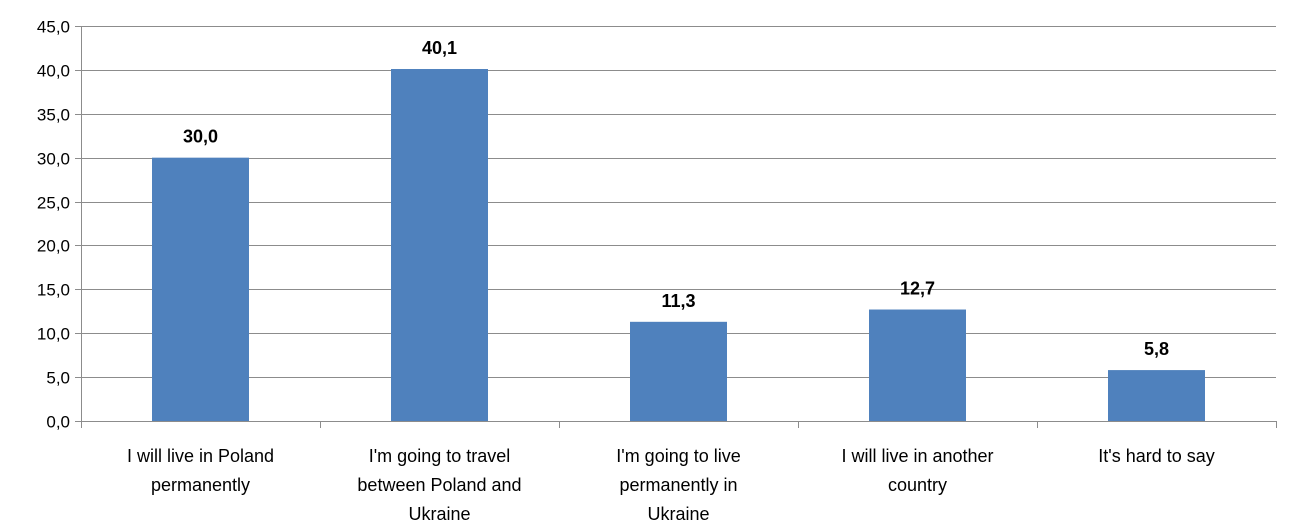  I want to click on y-tick-label: 20,0, so click(53, 246).